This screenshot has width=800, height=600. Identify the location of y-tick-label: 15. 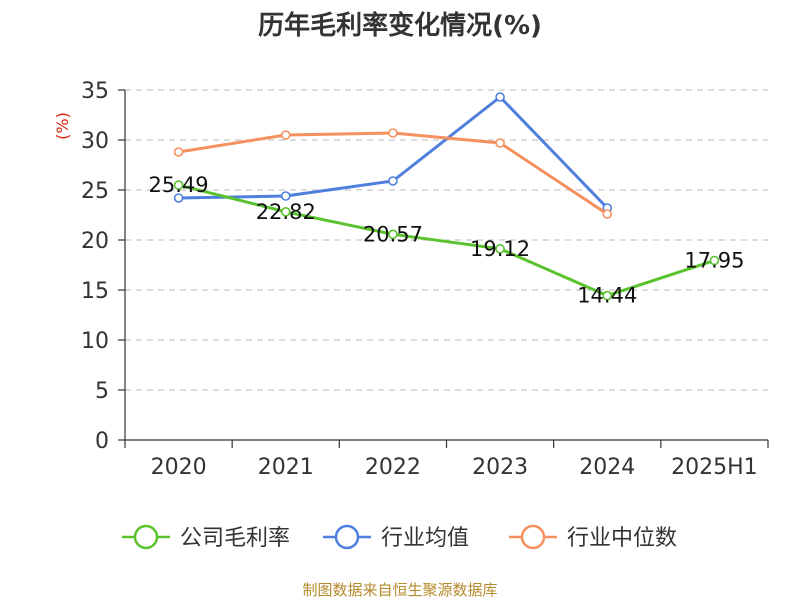
(95, 291).